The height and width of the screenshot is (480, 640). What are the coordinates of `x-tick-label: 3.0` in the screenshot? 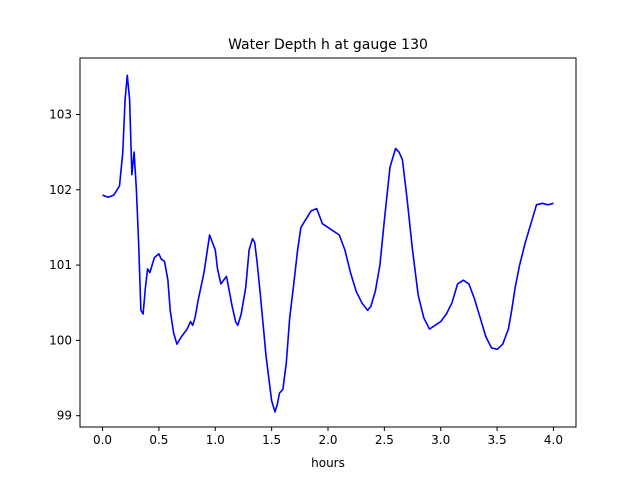 It's located at (440, 440).